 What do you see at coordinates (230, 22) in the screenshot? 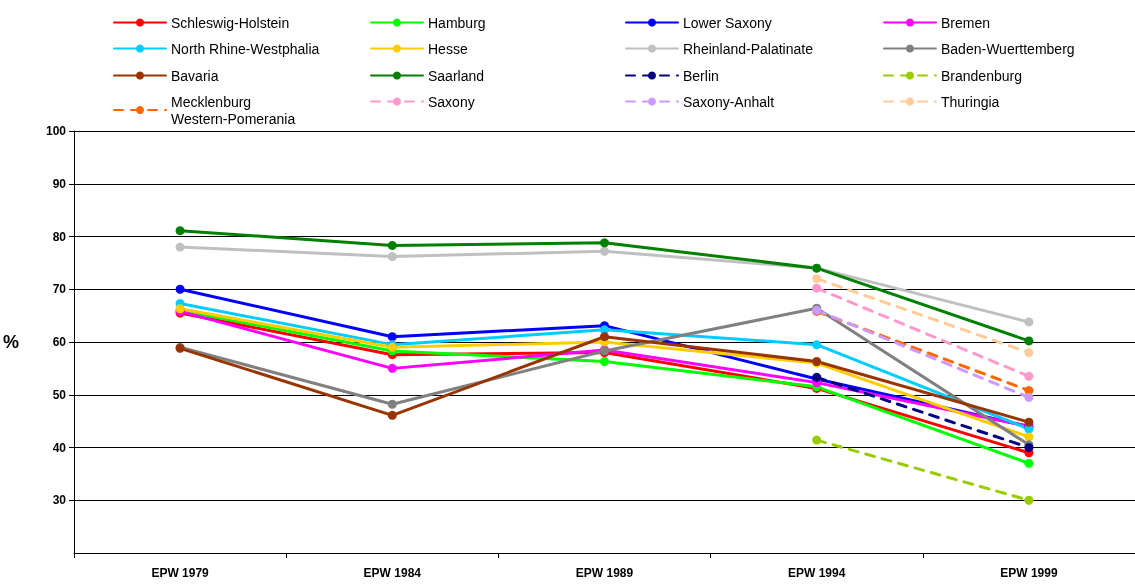
I see `legend-label: Schleswig-Holstein` at bounding box center [230, 22].